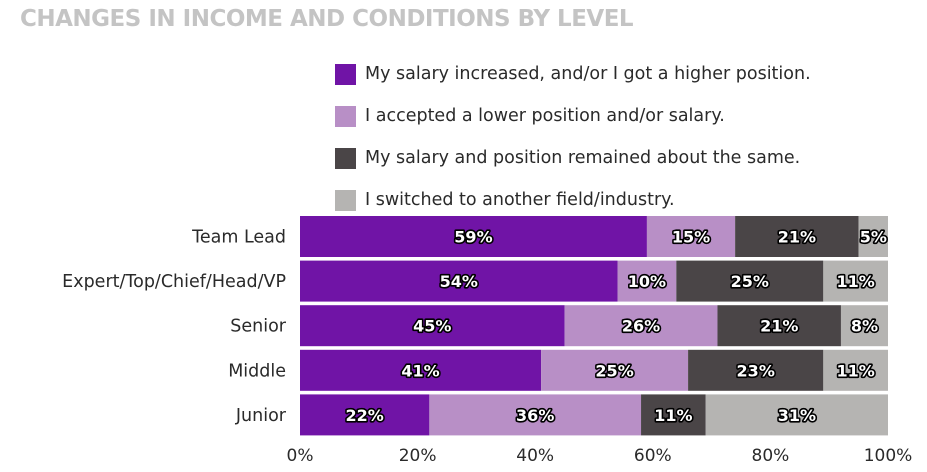 The image size is (927, 472). What do you see at coordinates (258, 327) in the screenshot?
I see `category-label: Senior` at bounding box center [258, 327].